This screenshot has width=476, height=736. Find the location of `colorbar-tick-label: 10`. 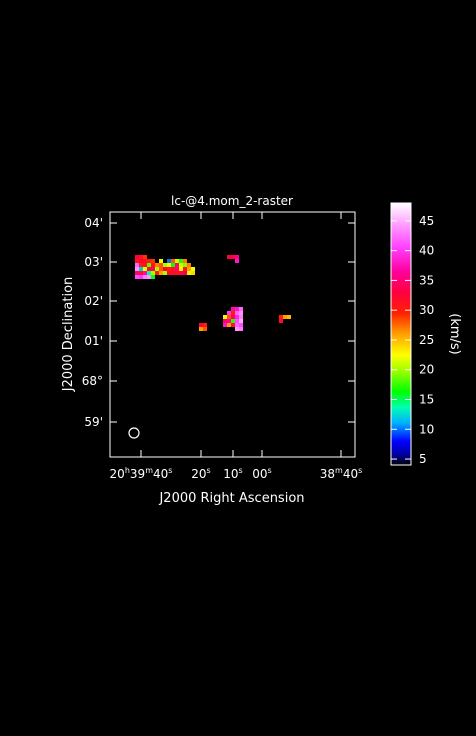

colorbar-tick-label: 10 is located at coordinates (426, 429).